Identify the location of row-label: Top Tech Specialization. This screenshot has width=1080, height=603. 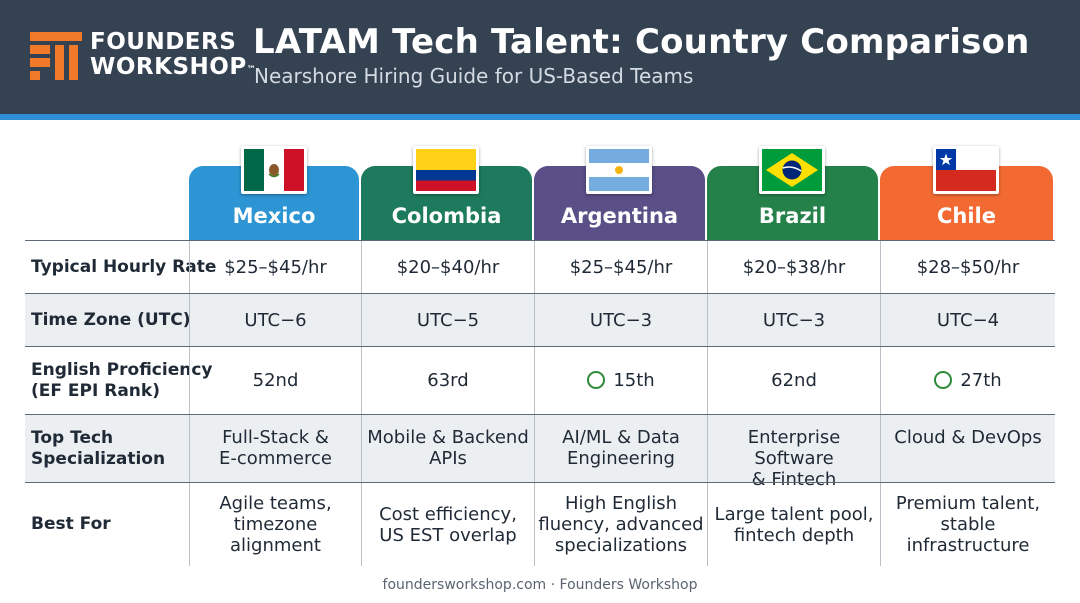
(98, 448).